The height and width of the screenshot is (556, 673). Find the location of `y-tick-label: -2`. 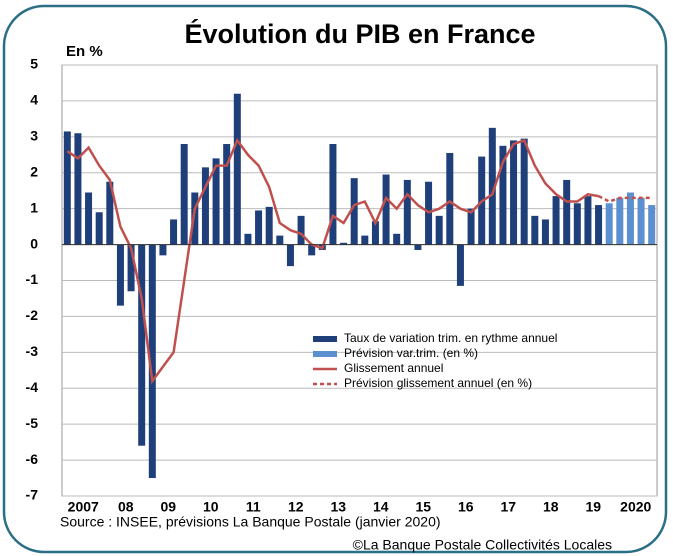

y-tick-label: -2 is located at coordinates (32, 315).